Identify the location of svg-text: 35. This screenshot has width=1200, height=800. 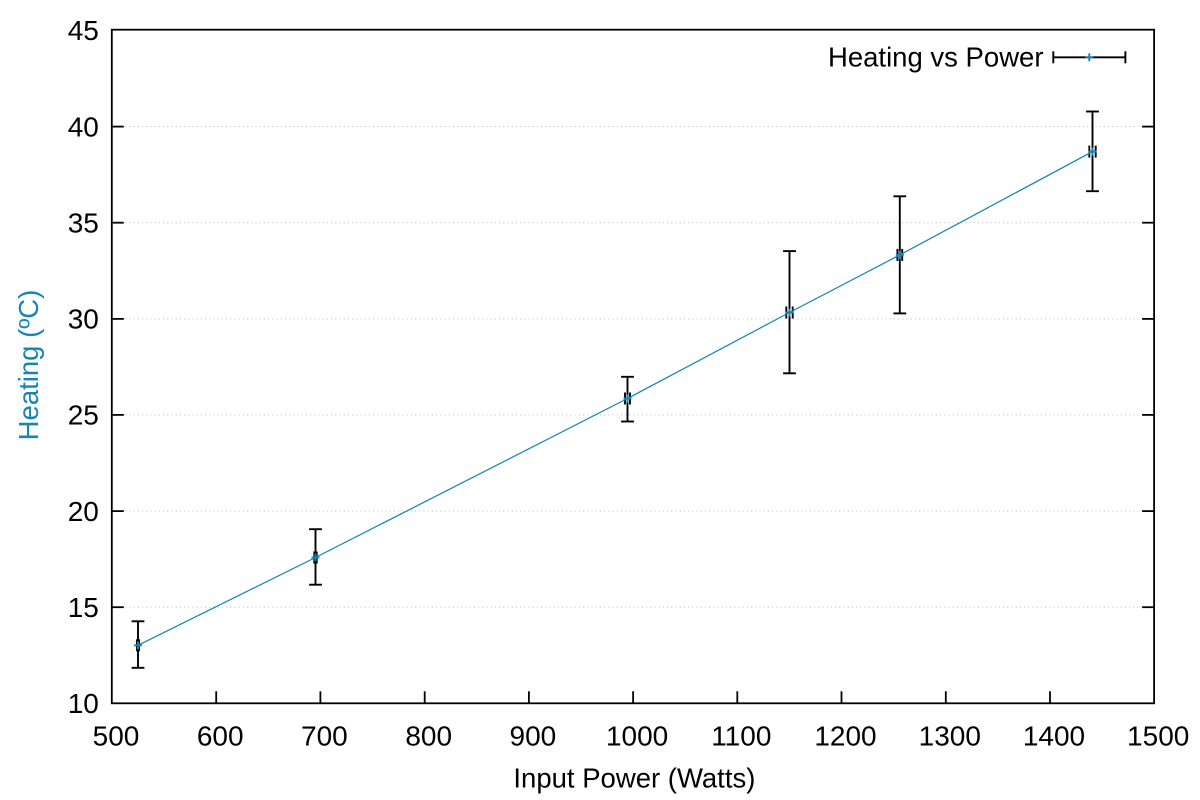
(83, 222).